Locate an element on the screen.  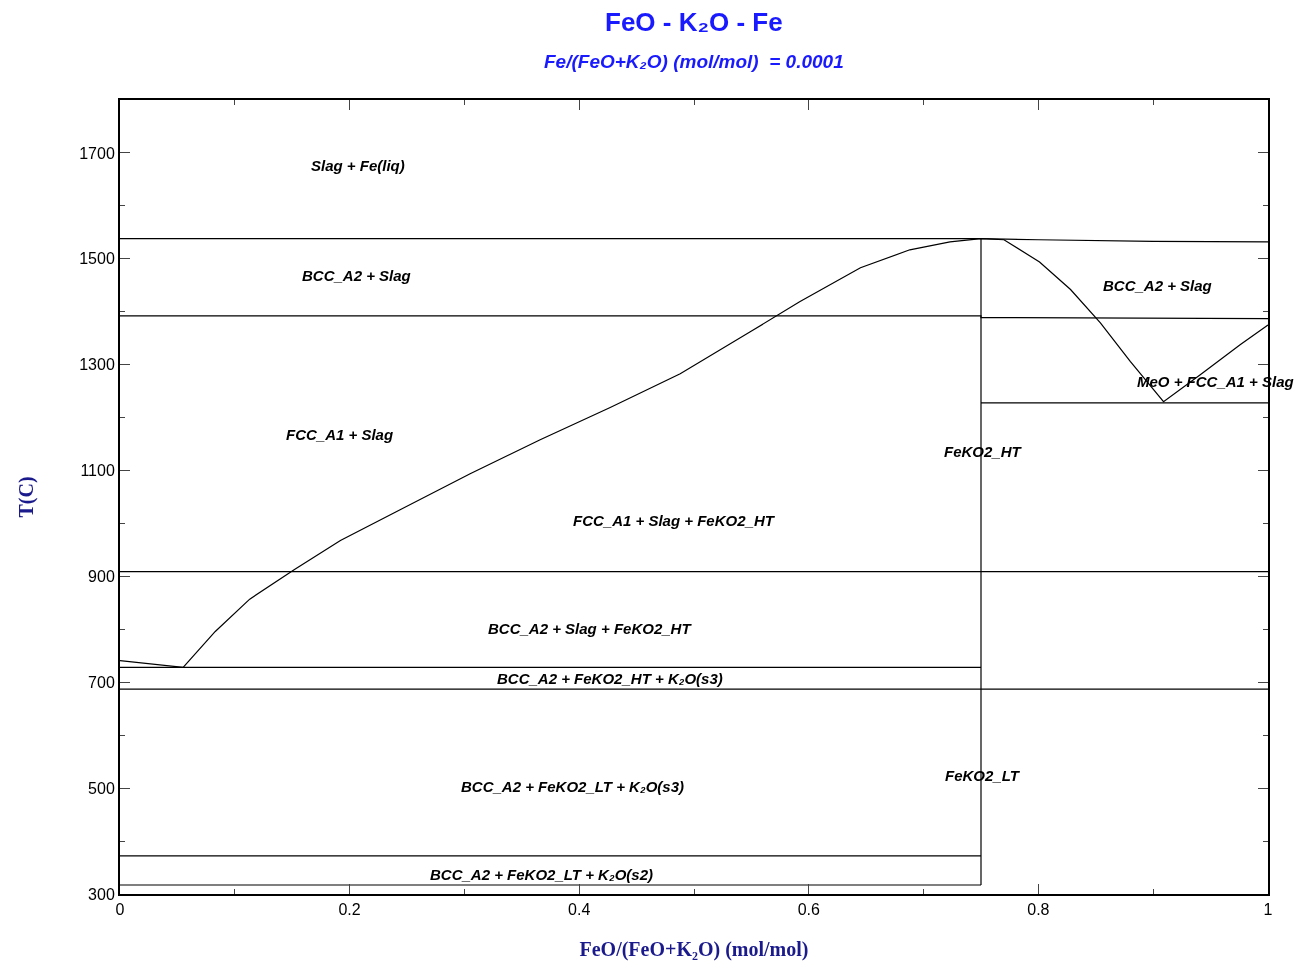
y-tick-label: 500 is located at coordinates (101, 788).